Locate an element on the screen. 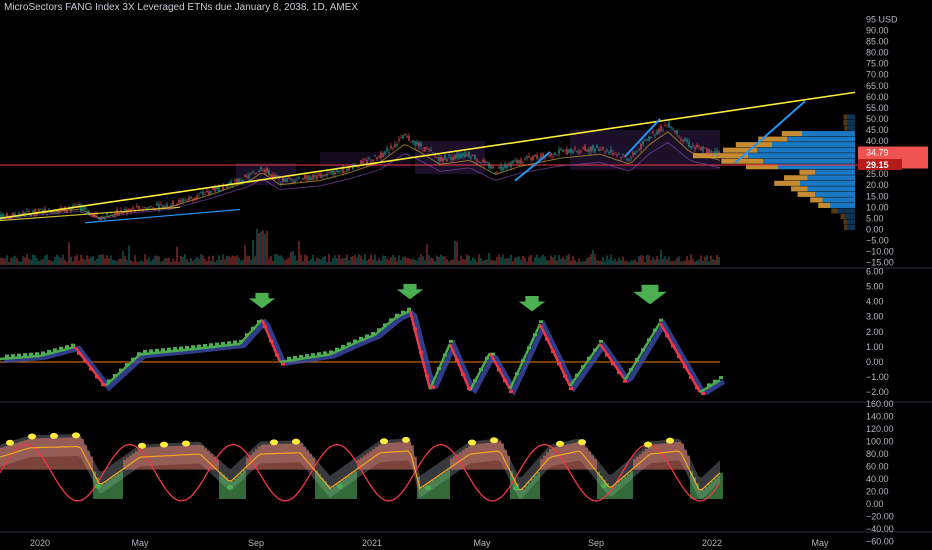  osc2-signal-dot is located at coordinates (560, 443).